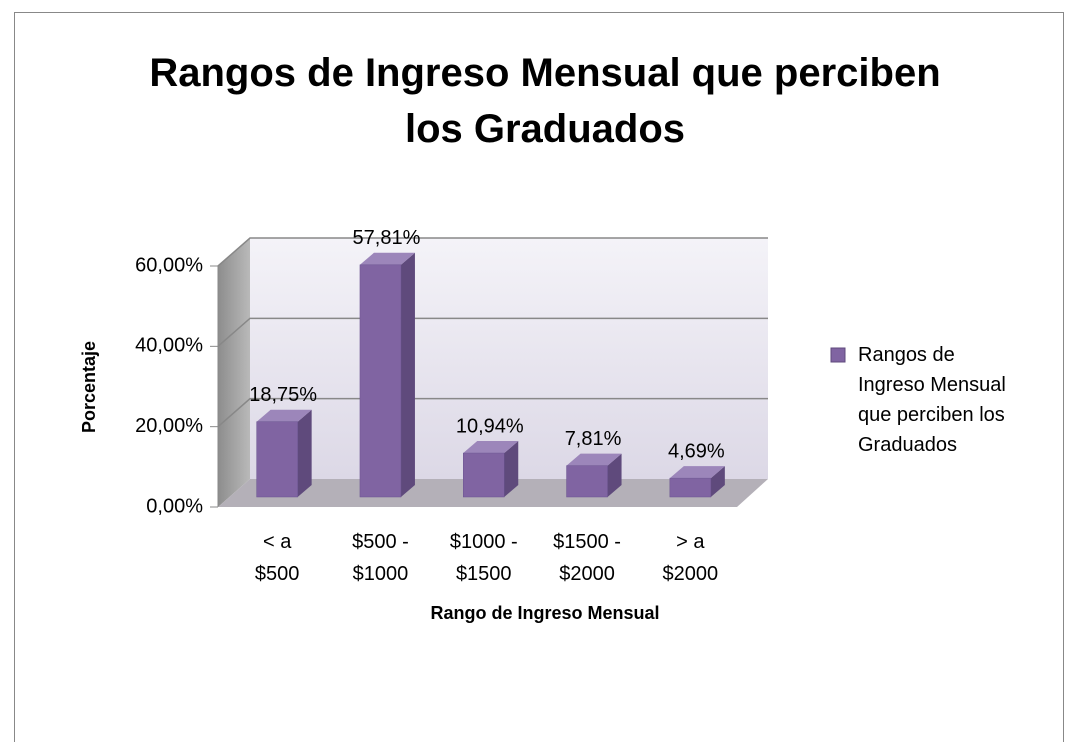 Image resolution: width=1065 pixels, height=742 pixels. I want to click on y-tick-label: 40,00%, so click(169, 346).